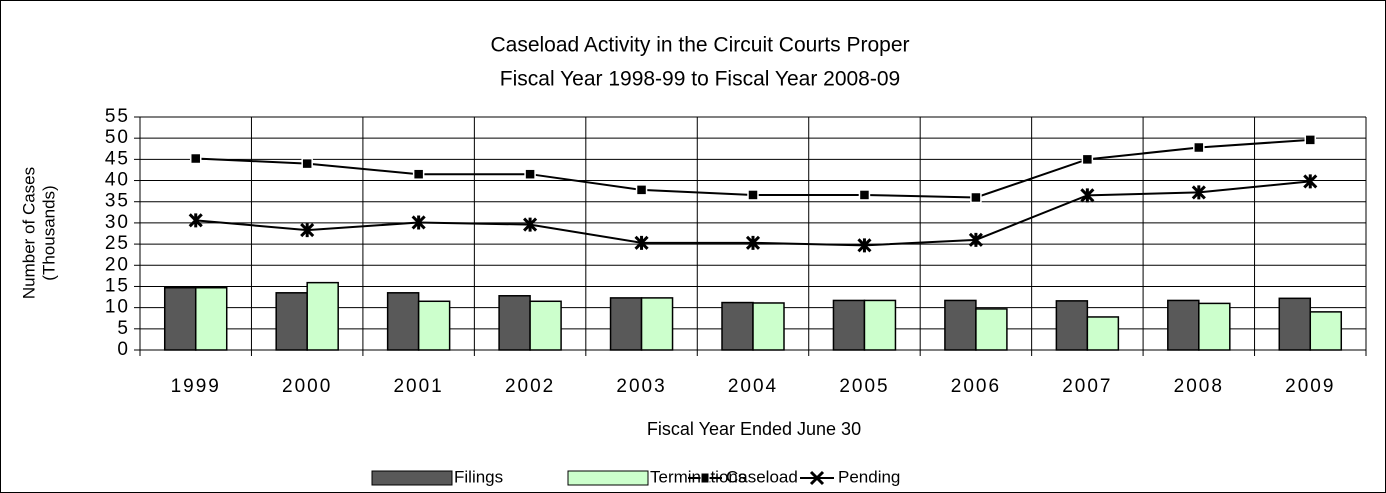  Describe the element at coordinates (117, 285) in the screenshot. I see `y-tick-label: 15` at that location.